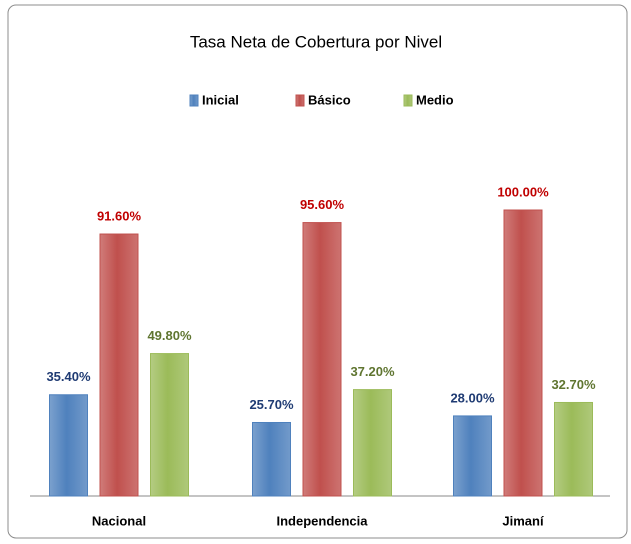 This screenshot has width=631, height=544. What do you see at coordinates (271, 404) in the screenshot?
I see `value-label: 25.70%` at bounding box center [271, 404].